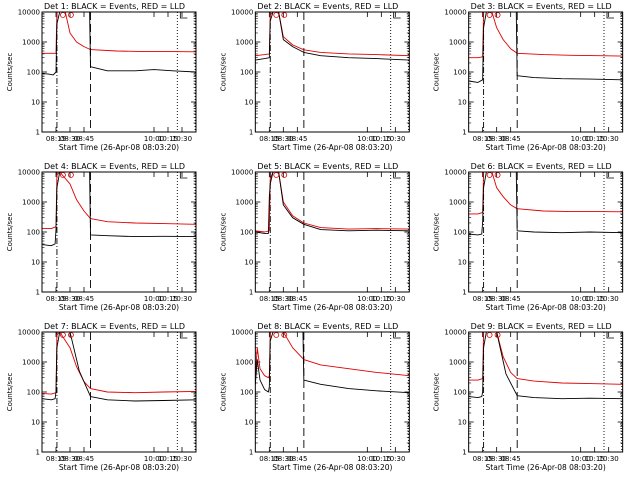  Describe the element at coordinates (114, 166) in the screenshot. I see `panel-title: Det 4: BLACK = Events, RED = LLD` at that location.